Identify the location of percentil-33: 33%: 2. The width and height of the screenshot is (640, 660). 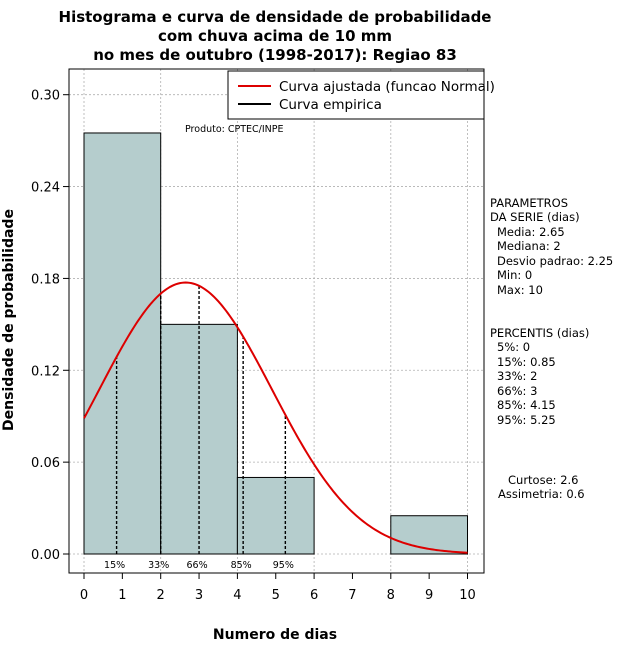
(517, 376).